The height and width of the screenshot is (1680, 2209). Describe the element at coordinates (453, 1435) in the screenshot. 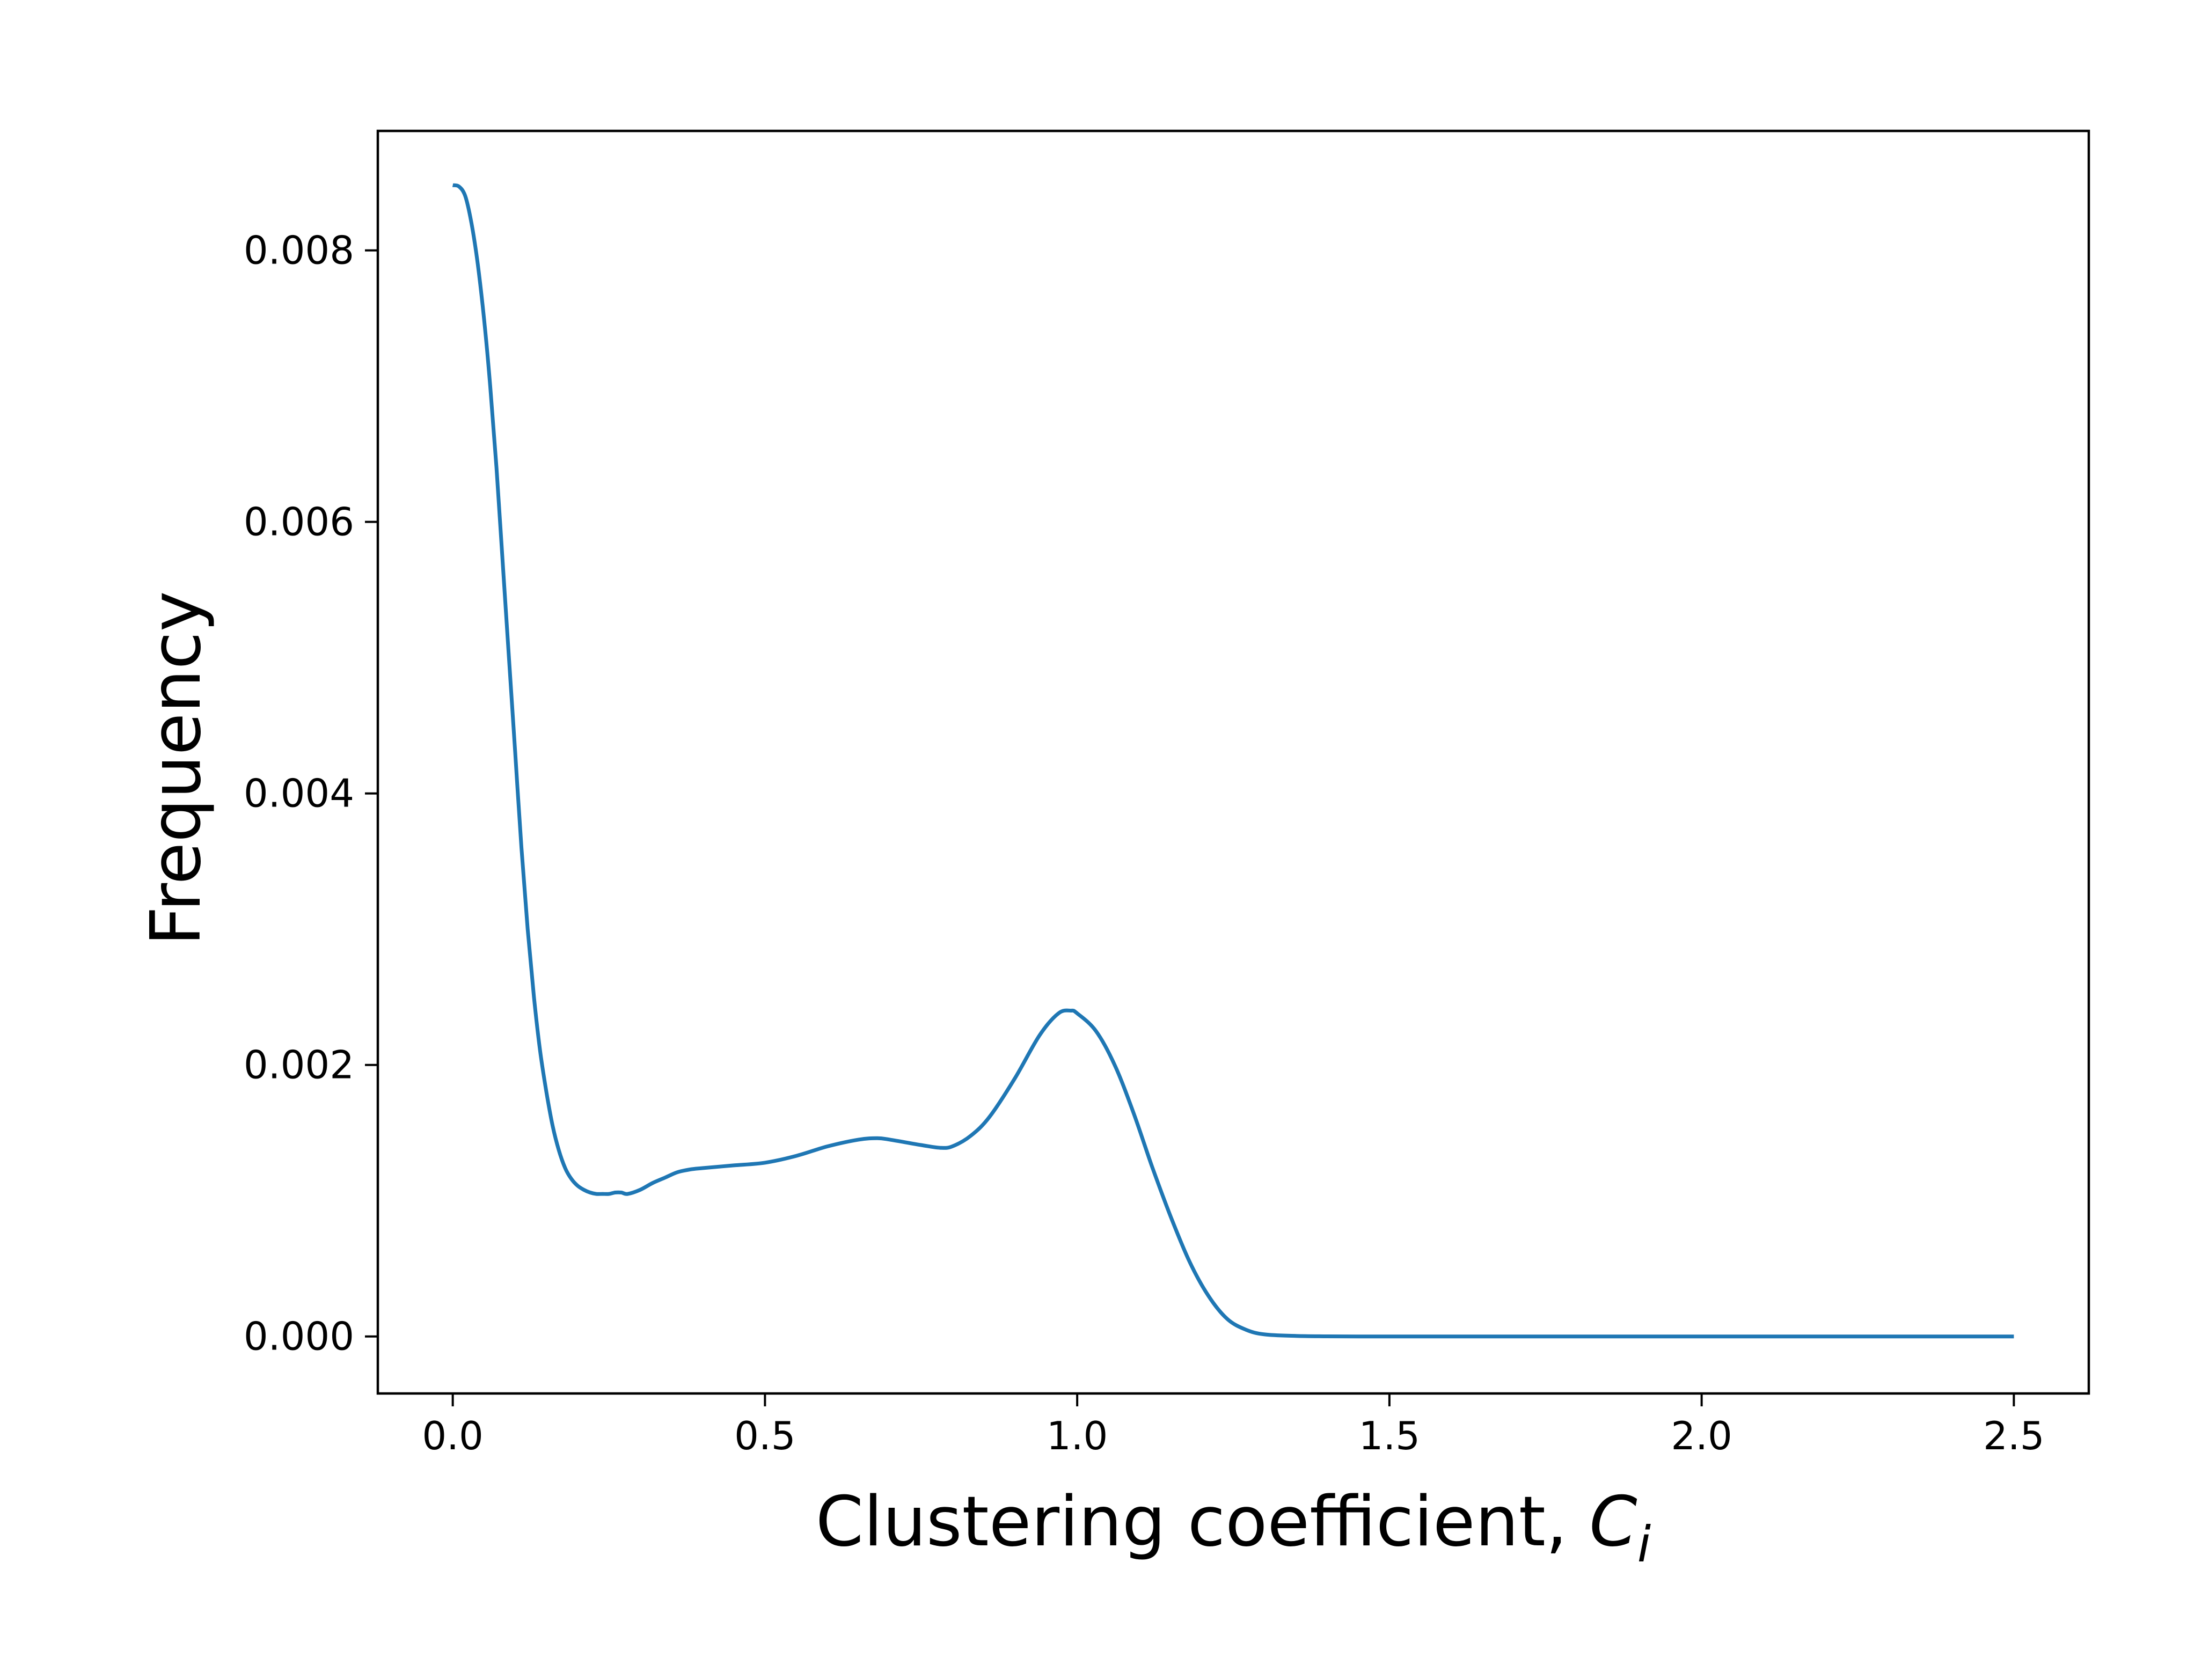

I see `x-tick-label: 0.0` at that location.